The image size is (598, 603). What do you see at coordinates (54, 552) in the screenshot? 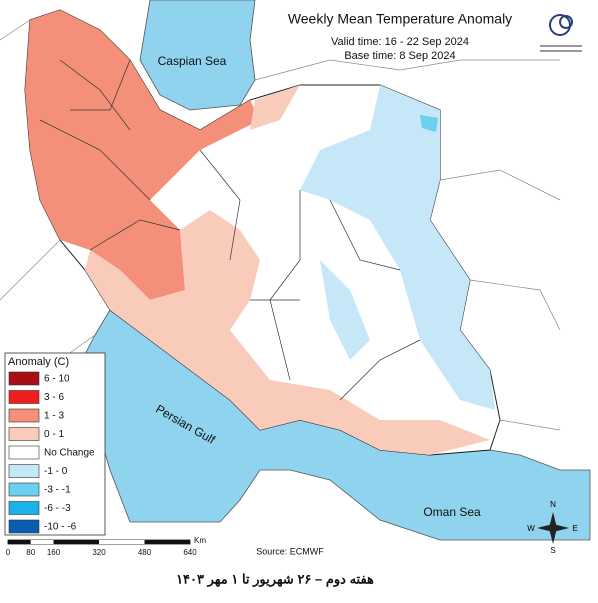
I see `scale-label: 160` at bounding box center [54, 552].